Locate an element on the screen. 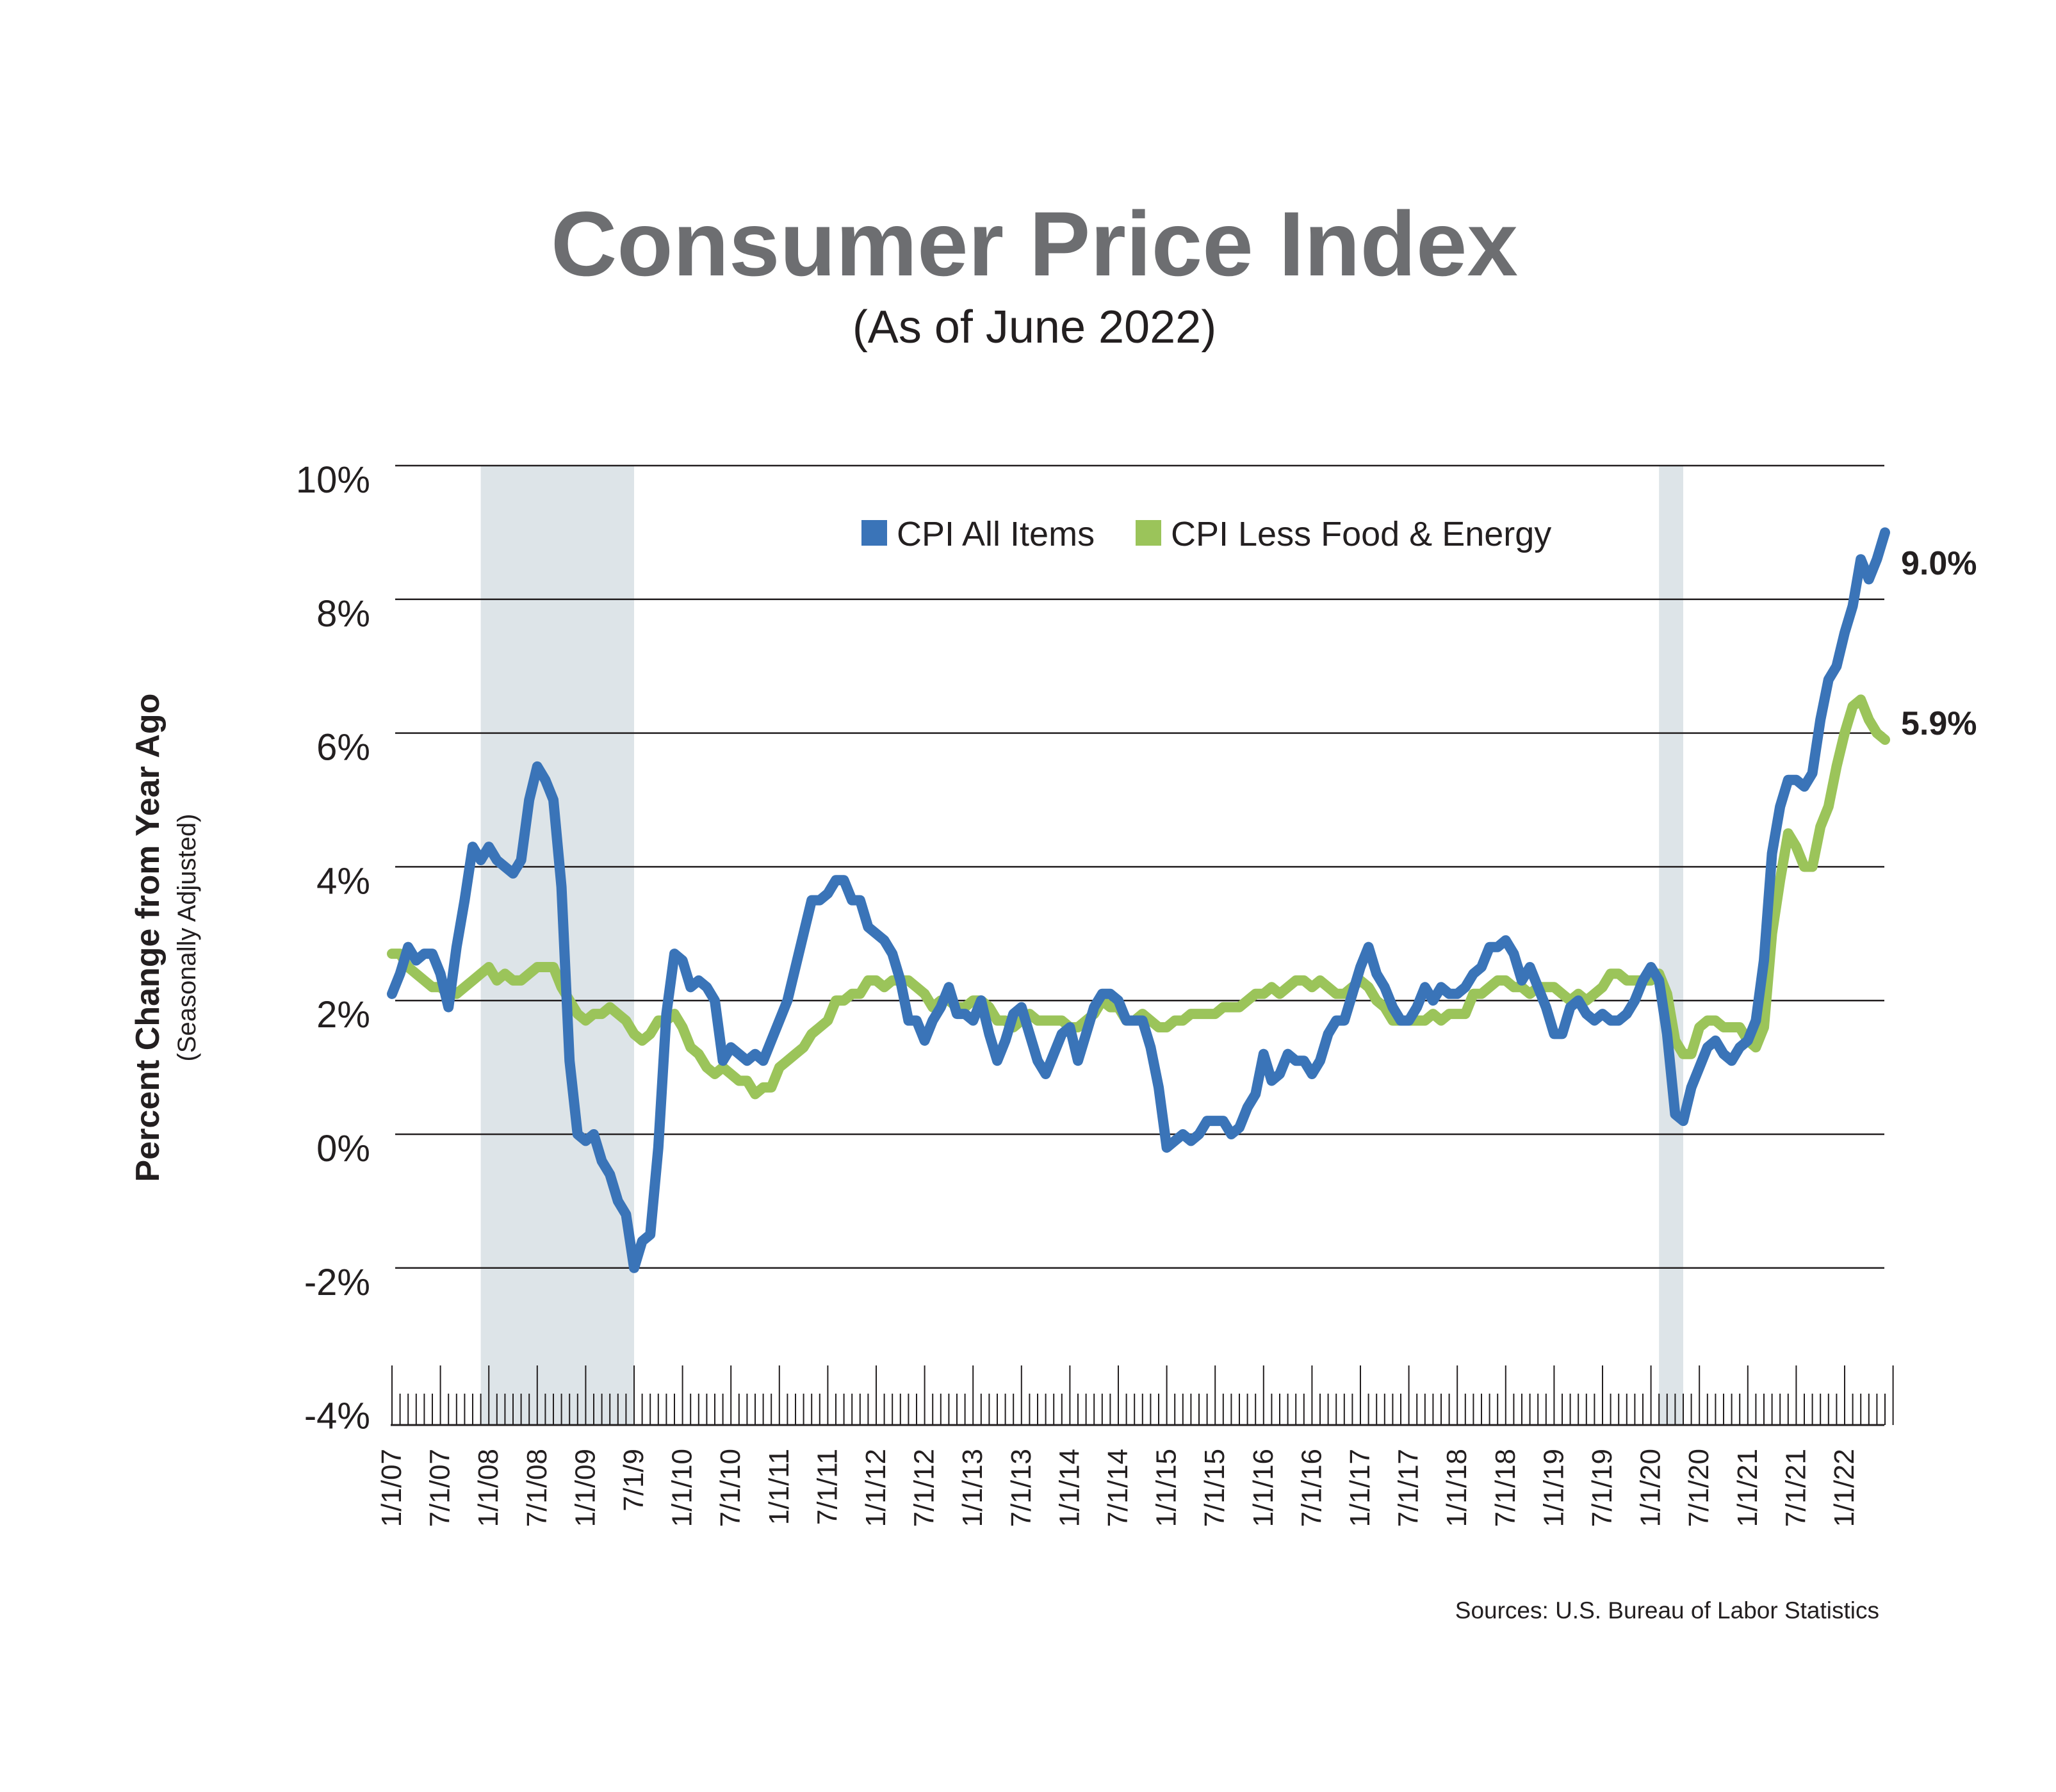 The image size is (2056, 1792). y-tick-label: 6% is located at coordinates (343, 748).